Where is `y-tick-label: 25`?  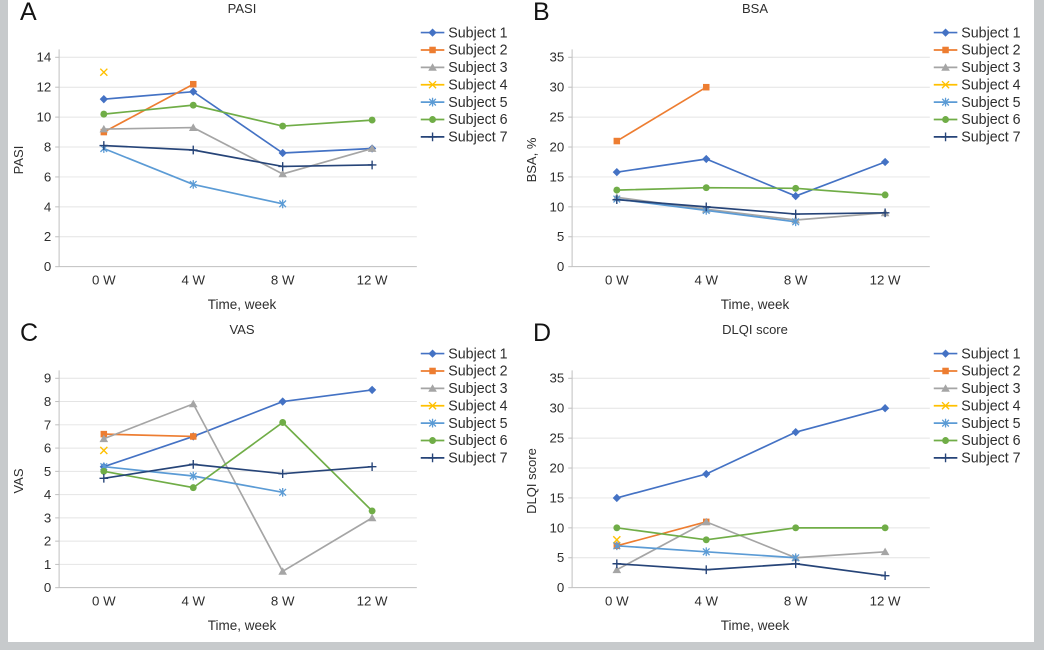
y-tick-label: 25 is located at coordinates (556, 438).